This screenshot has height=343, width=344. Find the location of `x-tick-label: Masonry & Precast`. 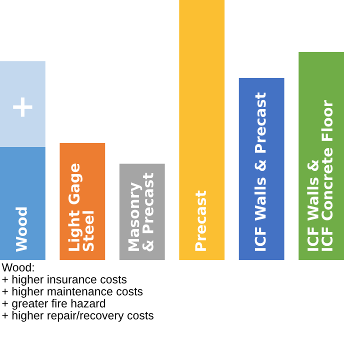

x-tick-label: Masonry & Precast is located at coordinates (141, 212).